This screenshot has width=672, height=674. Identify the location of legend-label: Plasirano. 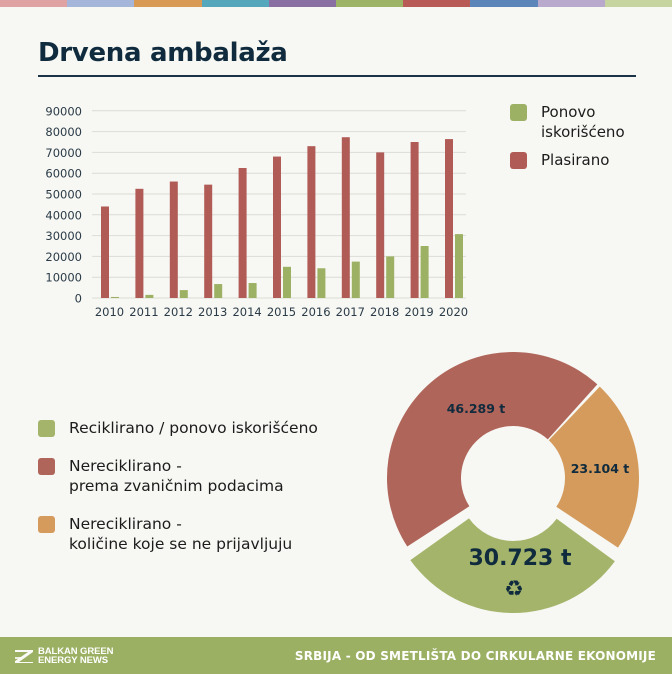
(575, 160).